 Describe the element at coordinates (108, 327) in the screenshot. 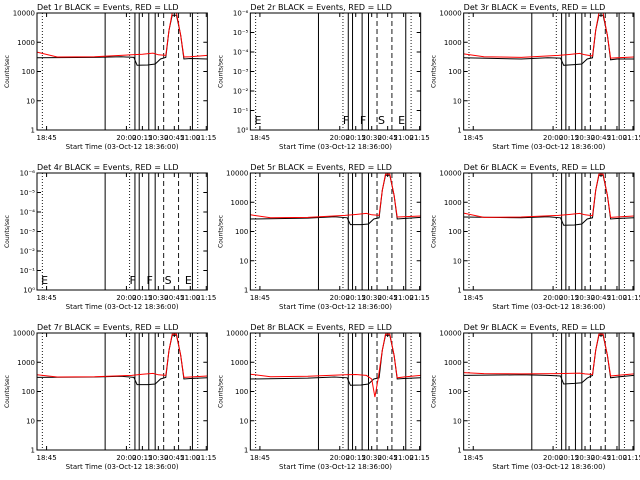

I see `panel-title: Det 7r BLACK = Events, RED = LLD` at that location.